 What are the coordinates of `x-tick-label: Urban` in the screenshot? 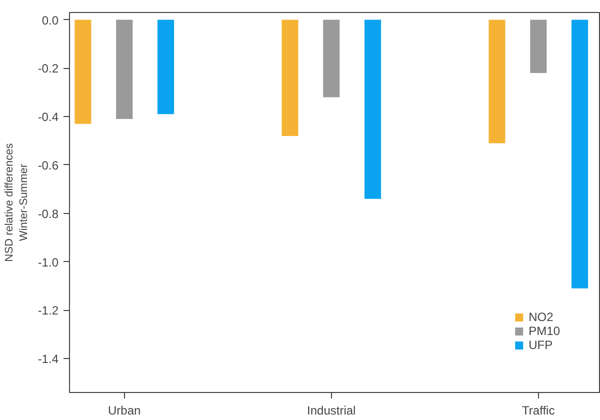 It's located at (124, 411).